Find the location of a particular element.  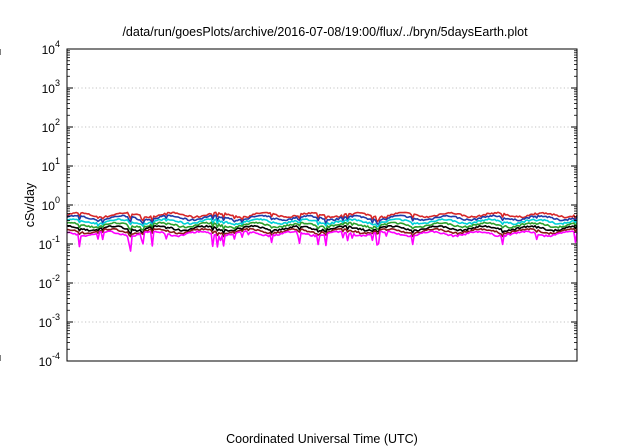

y-tick-label: 10⁰ is located at coordinates (51, 204).